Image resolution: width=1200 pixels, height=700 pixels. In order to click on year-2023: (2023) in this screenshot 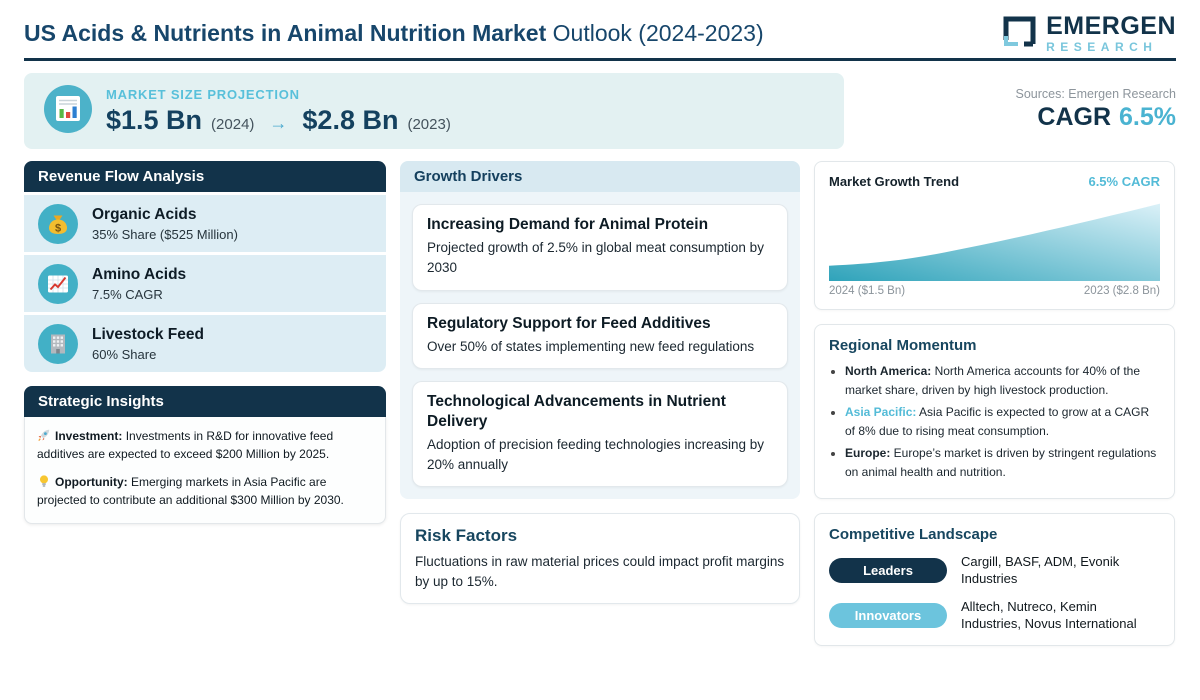, I will do `click(429, 124)`.